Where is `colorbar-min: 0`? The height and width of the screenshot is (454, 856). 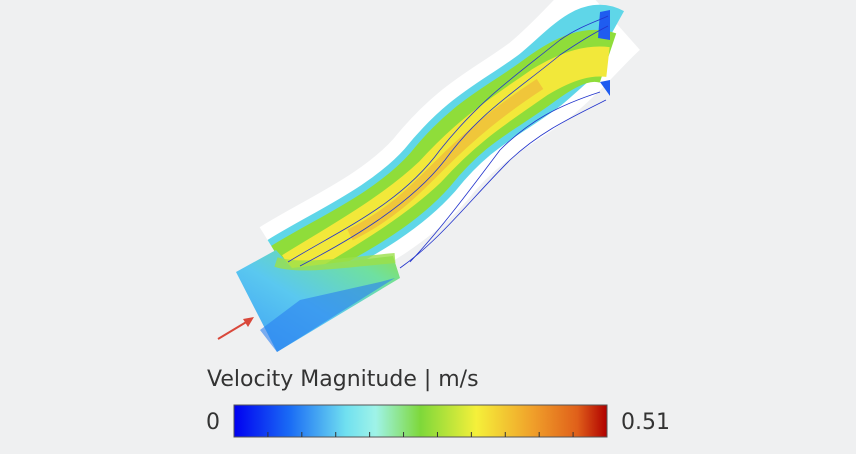
colorbar-min: 0 is located at coordinates (213, 422).